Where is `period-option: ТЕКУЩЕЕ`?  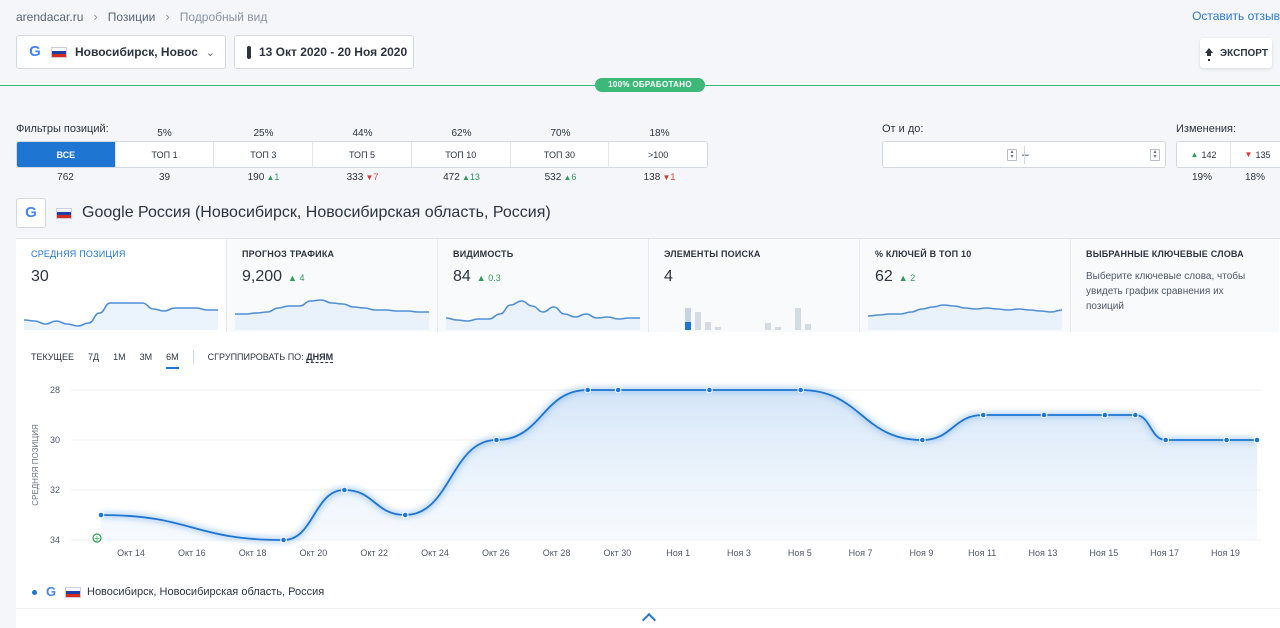
period-option: ТЕКУЩЕЕ is located at coordinates (53, 357).